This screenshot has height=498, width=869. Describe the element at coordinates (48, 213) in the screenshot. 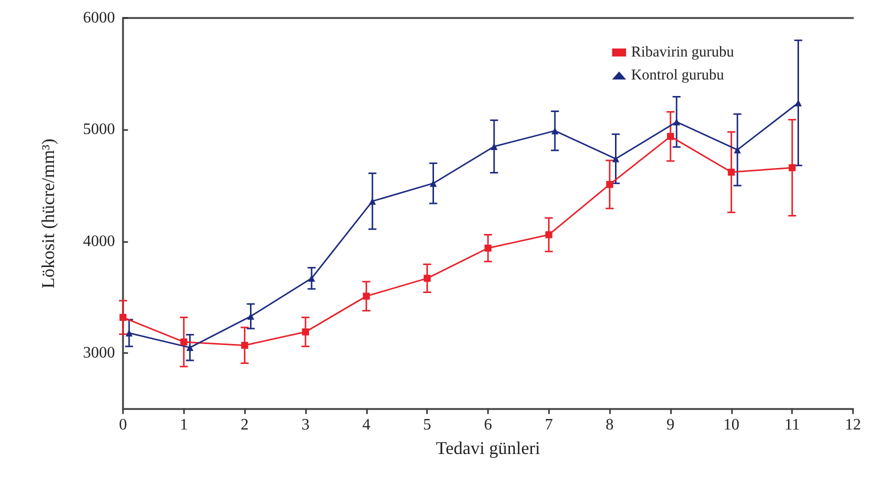

I see `y-axis-title: Lökosit (hücre/mm³)` at that location.